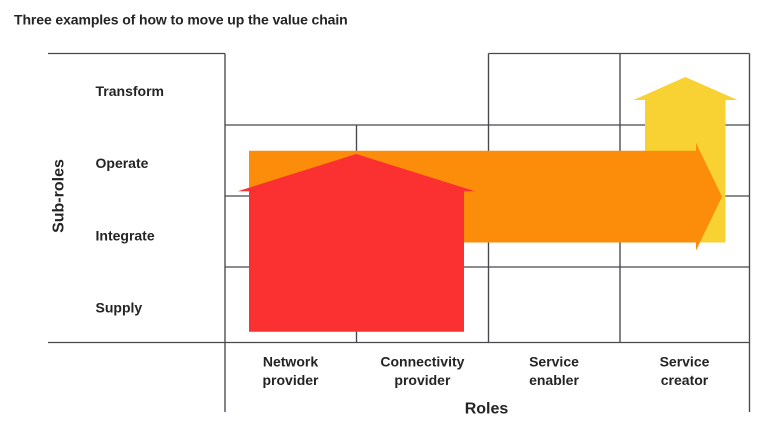  I want to click on svg-text: Network, so click(290, 361).